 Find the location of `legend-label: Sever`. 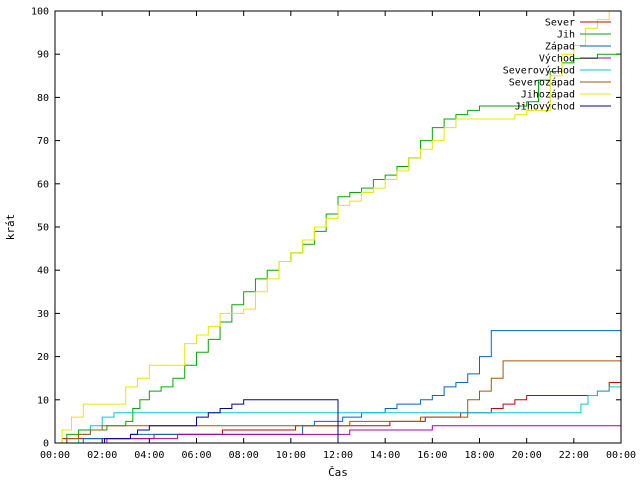

legend-label: Sever is located at coordinates (560, 23).